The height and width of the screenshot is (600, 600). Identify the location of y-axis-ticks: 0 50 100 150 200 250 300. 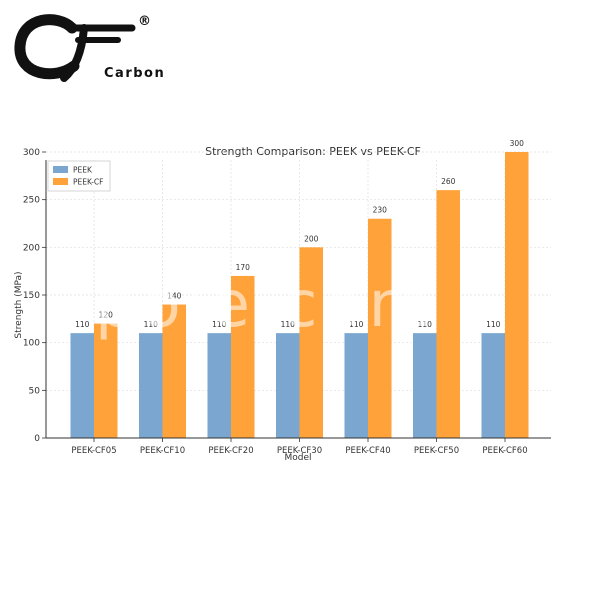
(34, 296).